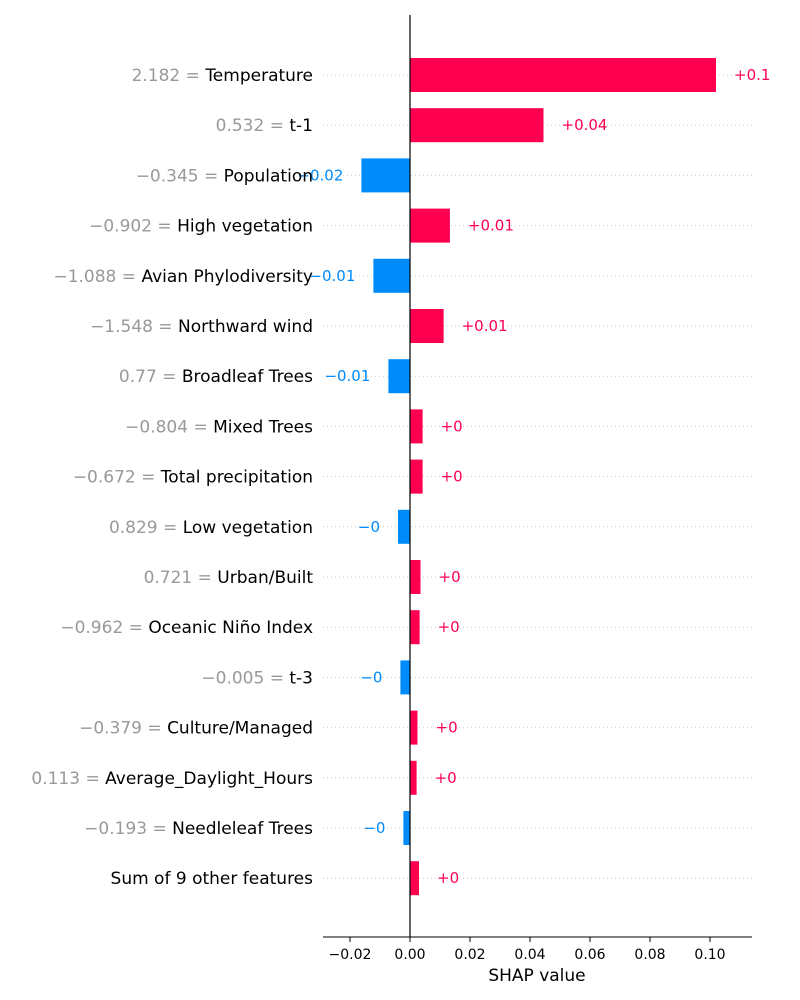  I want to click on x-tick-label: 0.10, so click(709, 955).